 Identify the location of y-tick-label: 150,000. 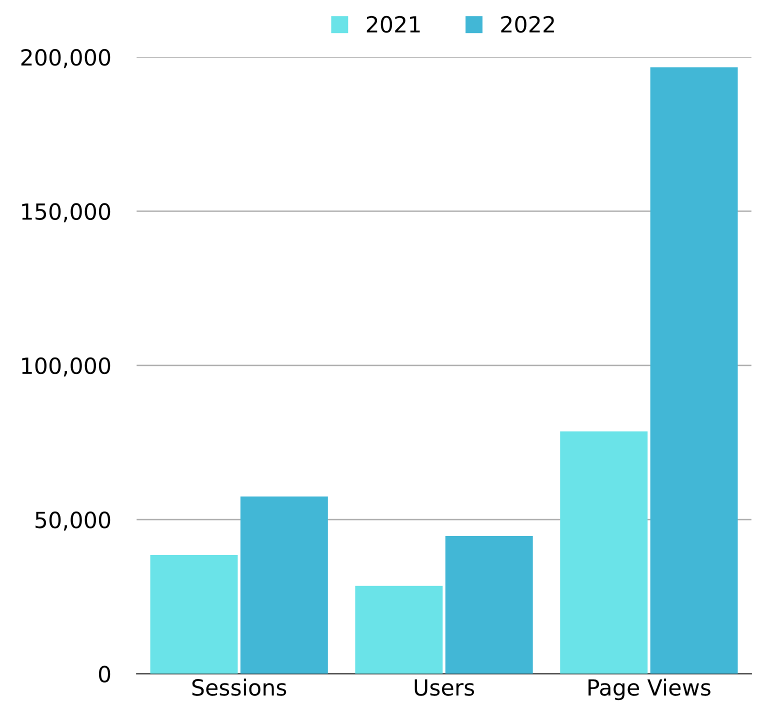
(66, 212).